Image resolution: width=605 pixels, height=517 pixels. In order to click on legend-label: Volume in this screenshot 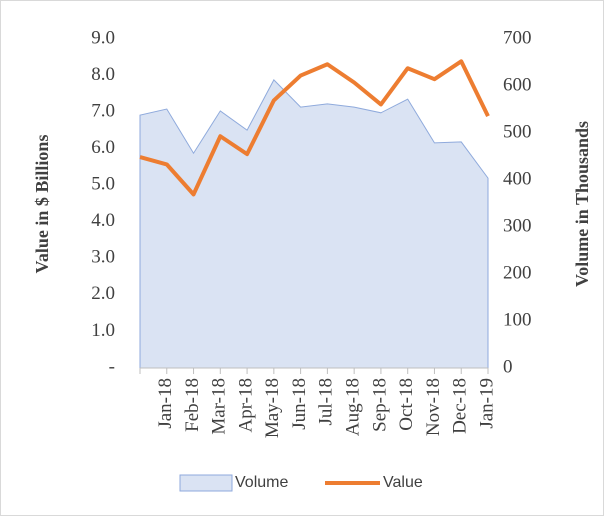, I will do `click(261, 482)`.